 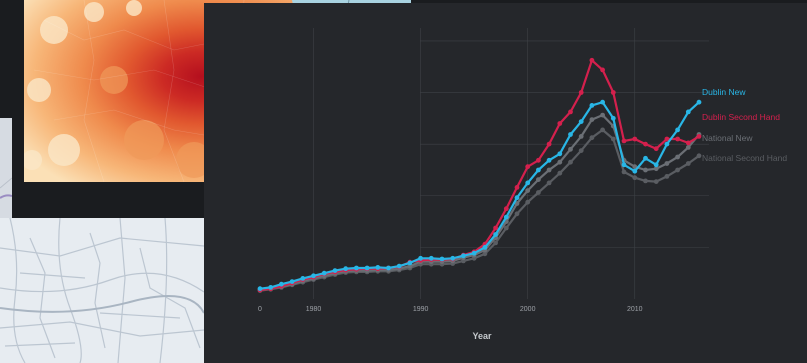 What do you see at coordinates (421, 309) in the screenshot?
I see `x-tick-label: 1990` at bounding box center [421, 309].